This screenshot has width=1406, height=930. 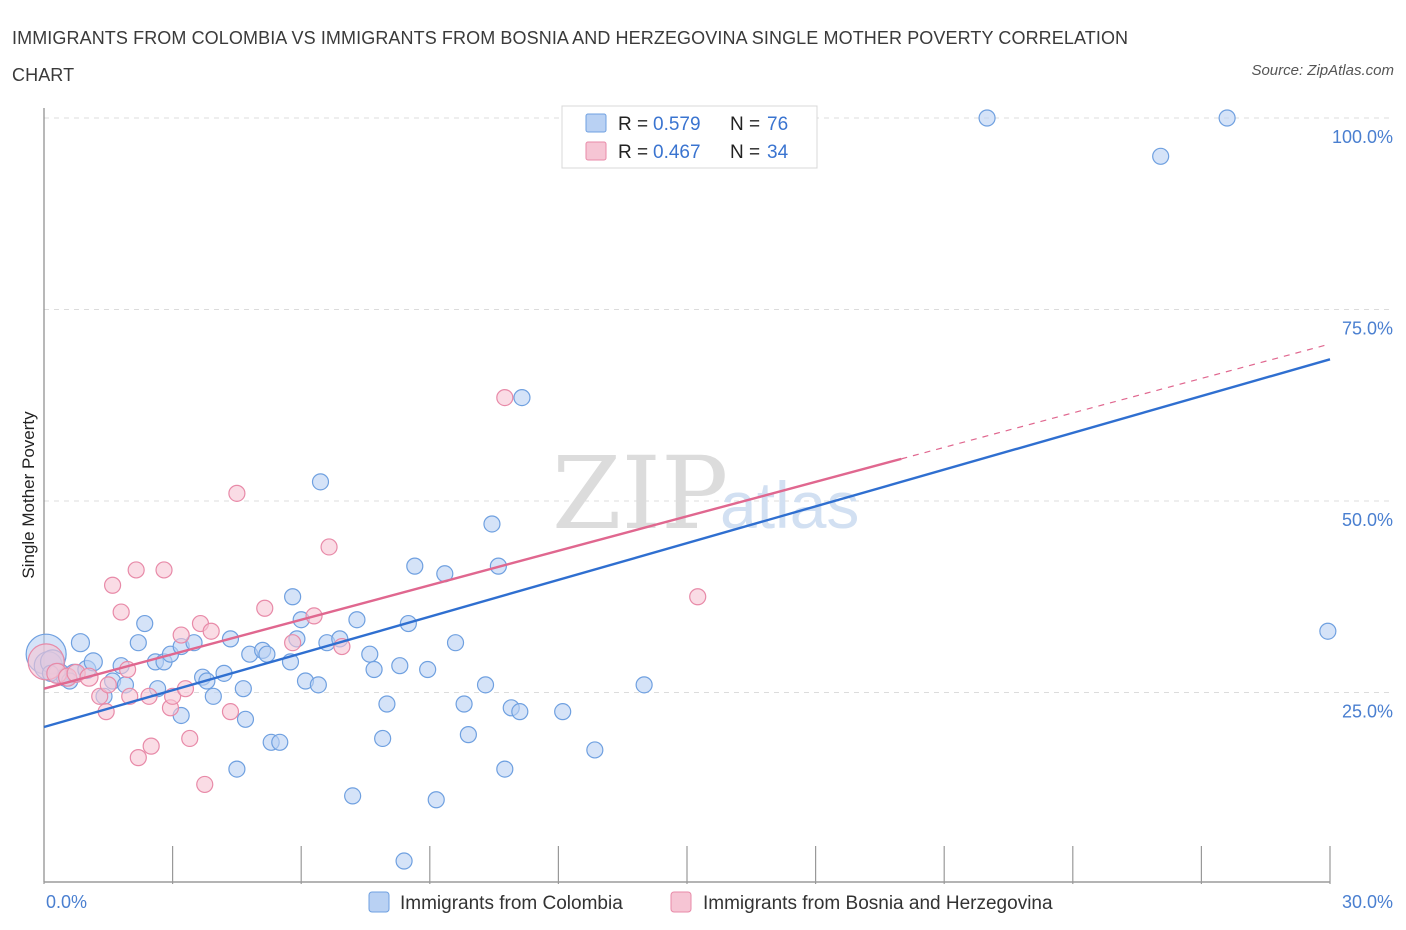 What do you see at coordinates (1367, 329) in the screenshot?
I see `y-tick-label: 75.0%` at bounding box center [1367, 329].